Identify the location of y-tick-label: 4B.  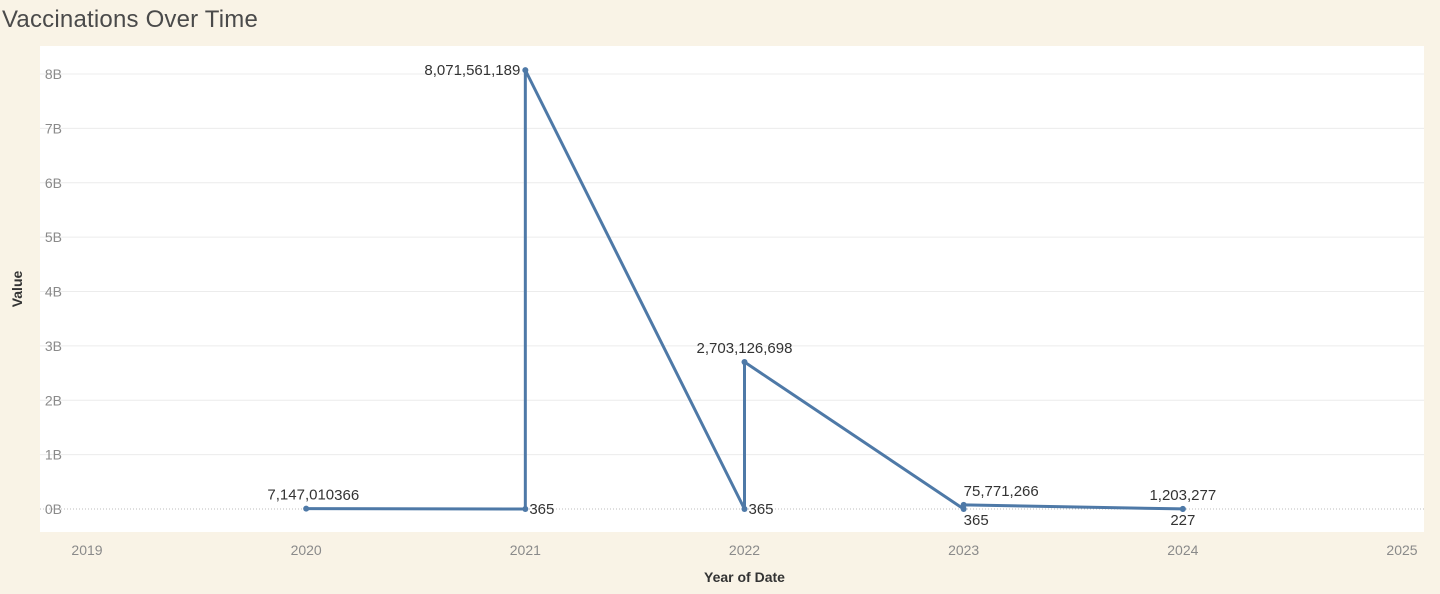
(53, 292).